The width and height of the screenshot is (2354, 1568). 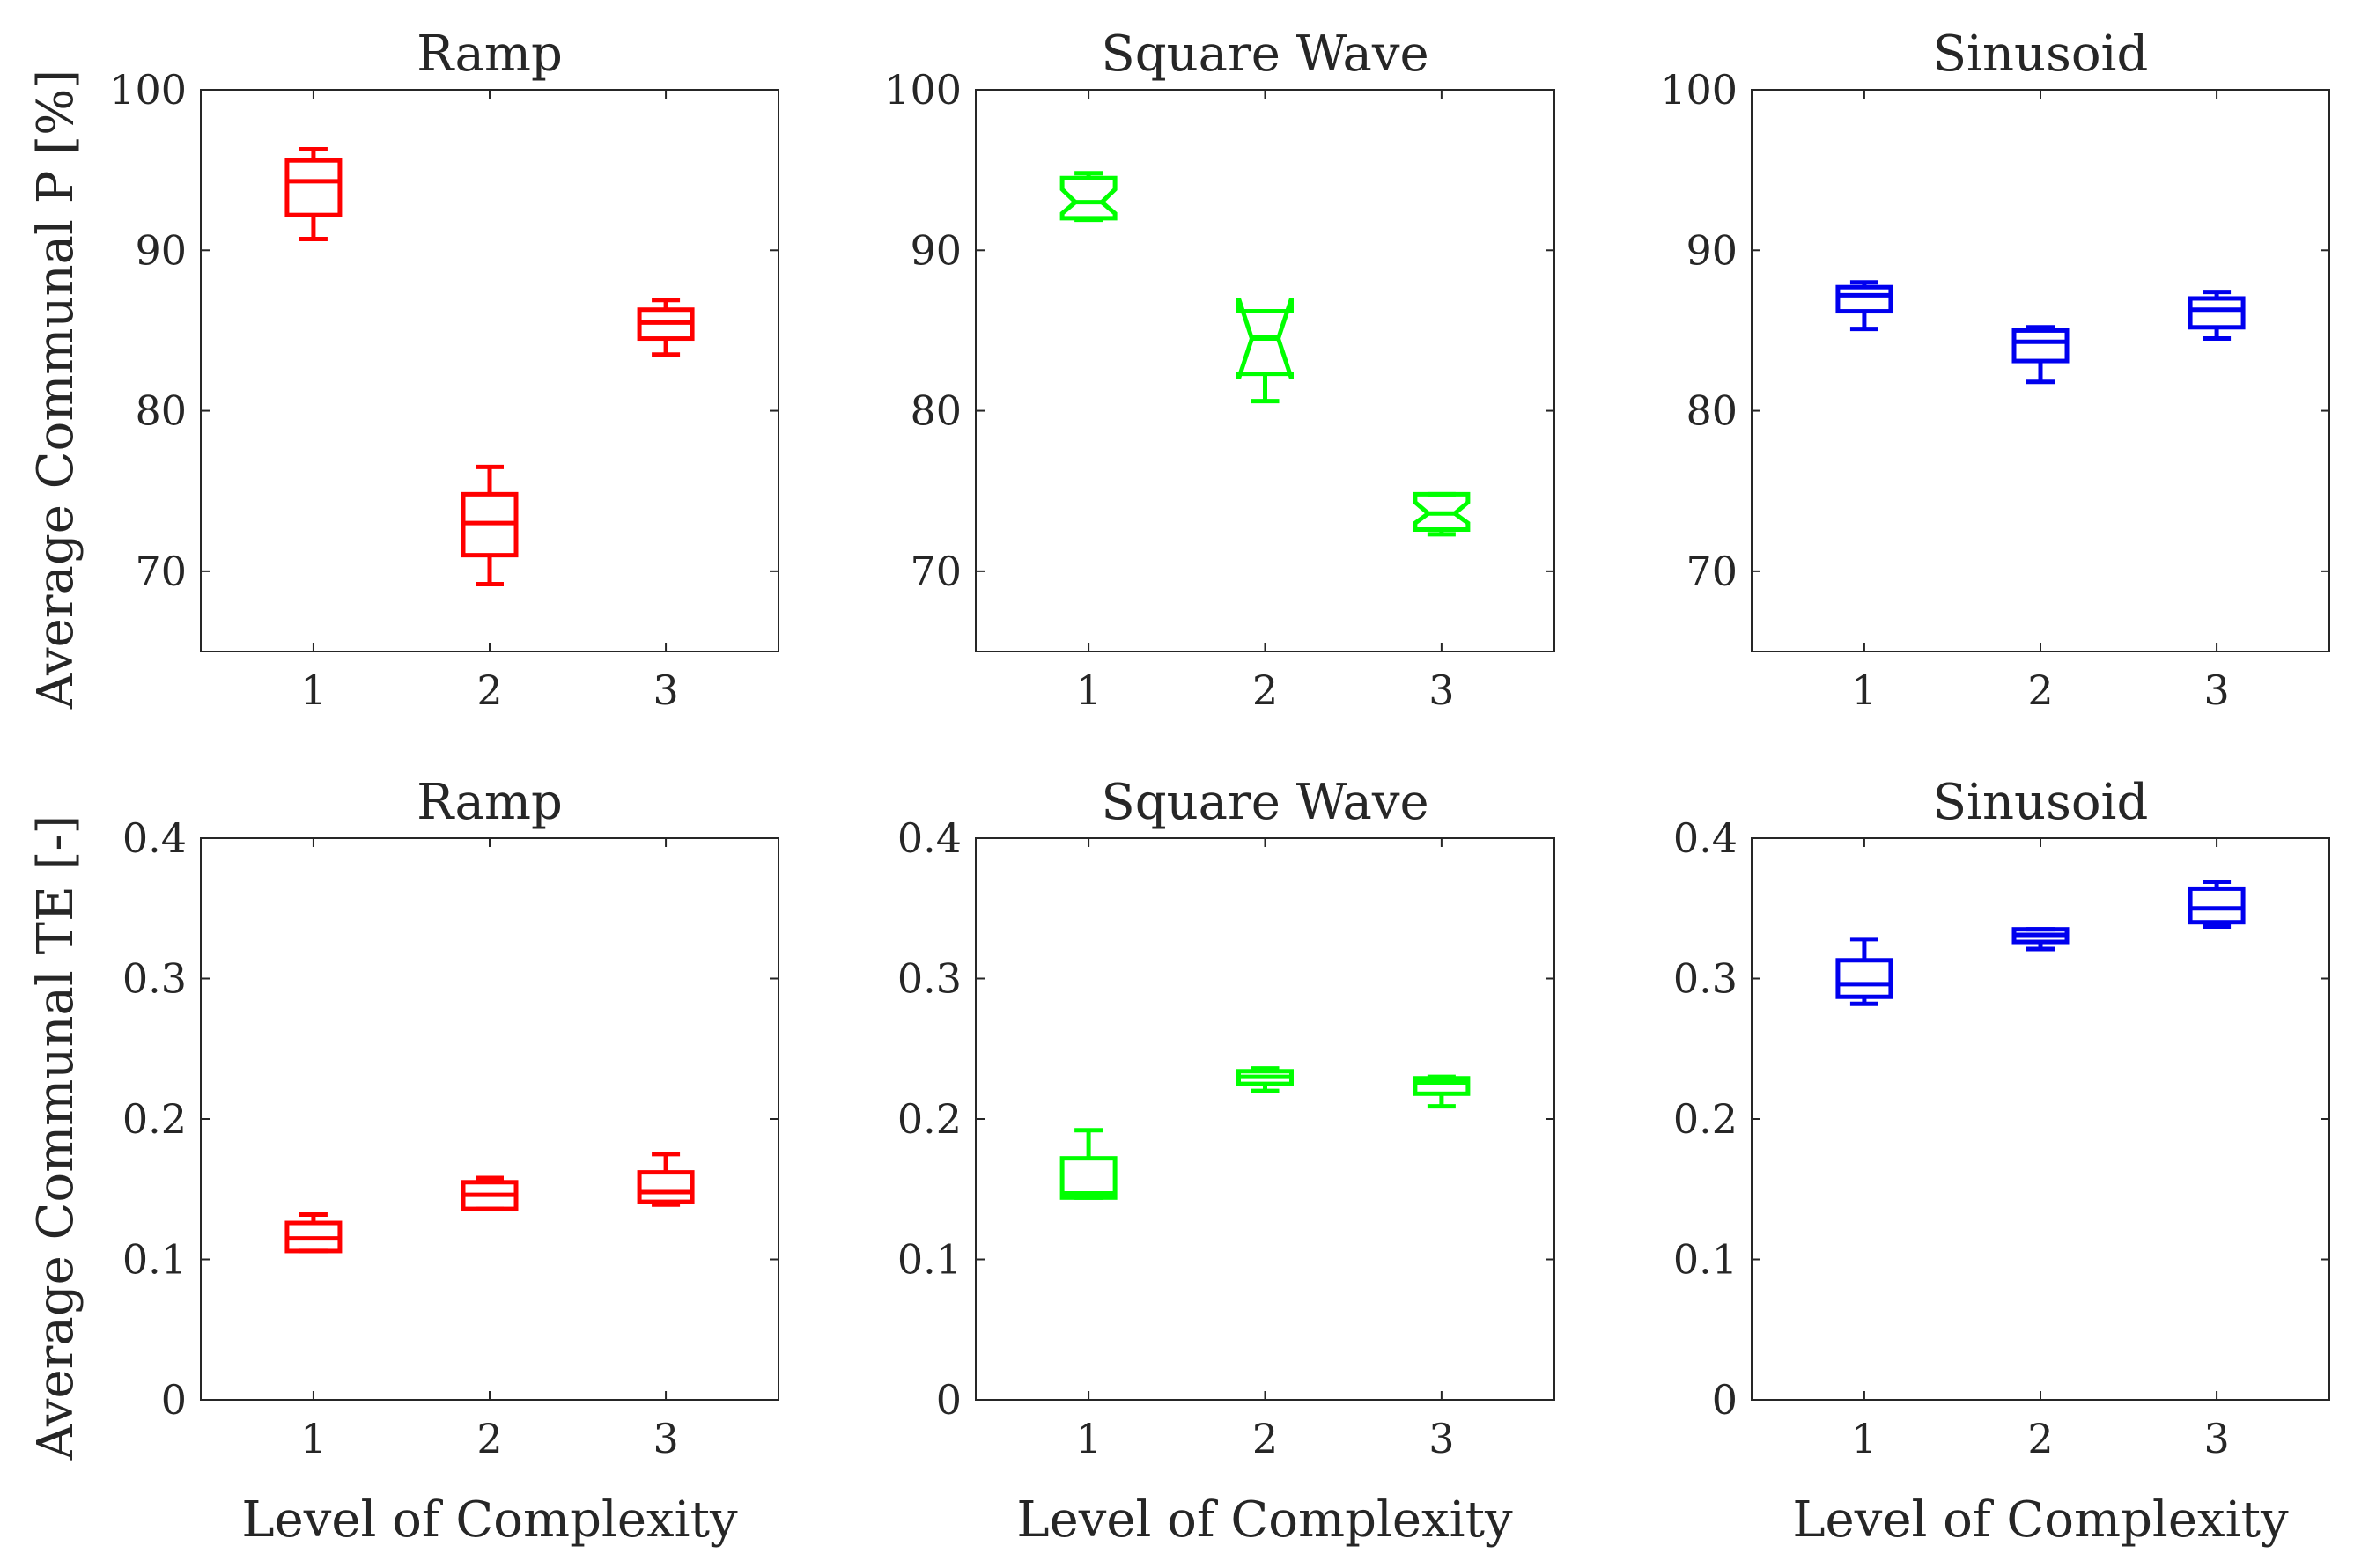 I want to click on panel-4: Ramp 0 0.1 0.2 0.3 0.4 1 2 3, so click(x=451, y=1118).